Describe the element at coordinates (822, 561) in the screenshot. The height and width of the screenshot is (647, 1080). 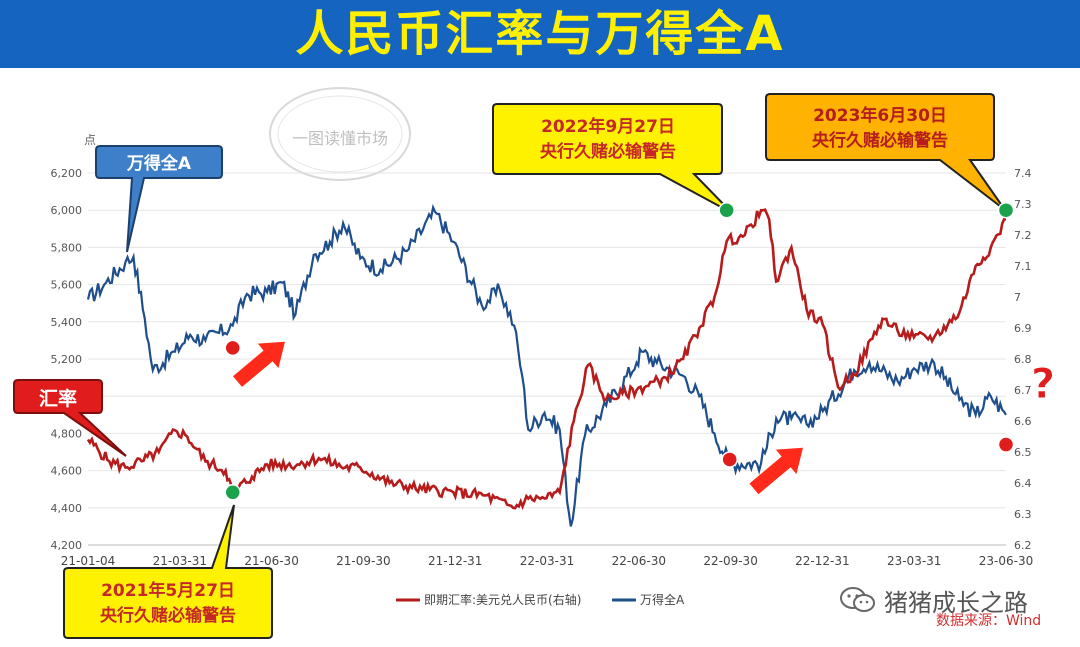
I see `x-tick-label: 22-12-31` at that location.